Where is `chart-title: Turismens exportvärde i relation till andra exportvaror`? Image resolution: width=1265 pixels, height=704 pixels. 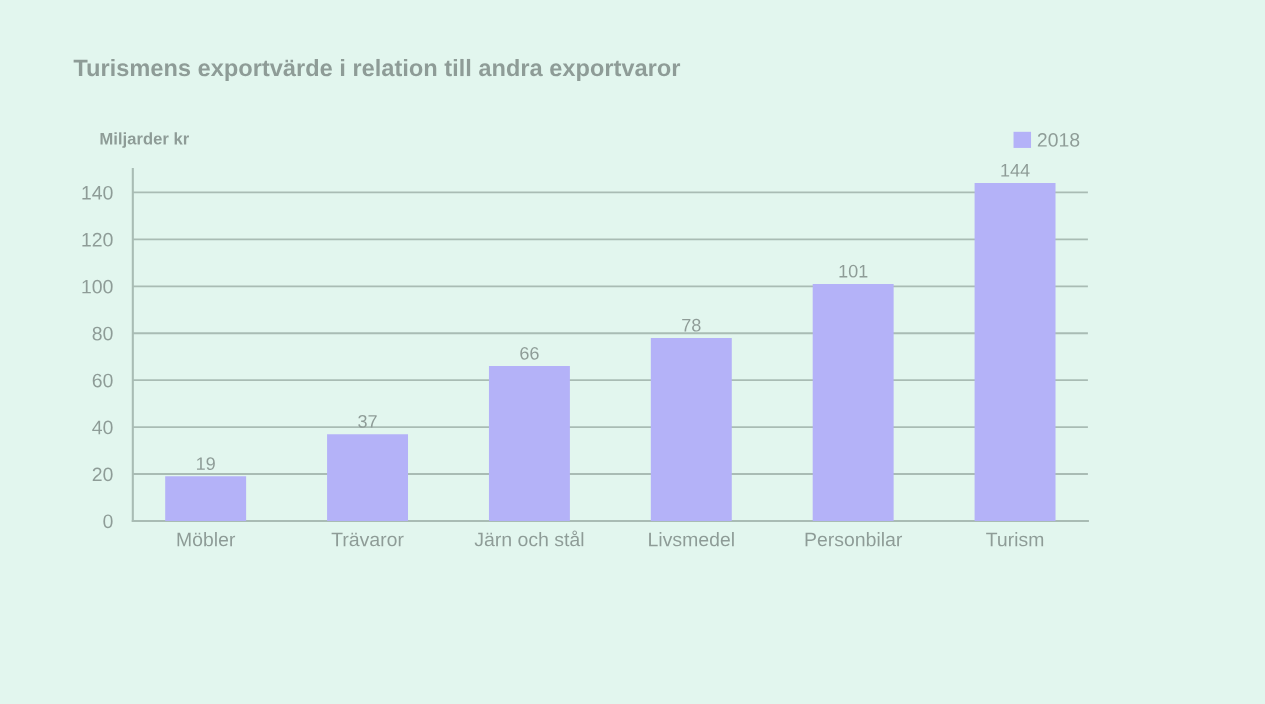
chart-title: Turismens exportvärde i relation till andra exportvaror is located at coordinates (377, 69).